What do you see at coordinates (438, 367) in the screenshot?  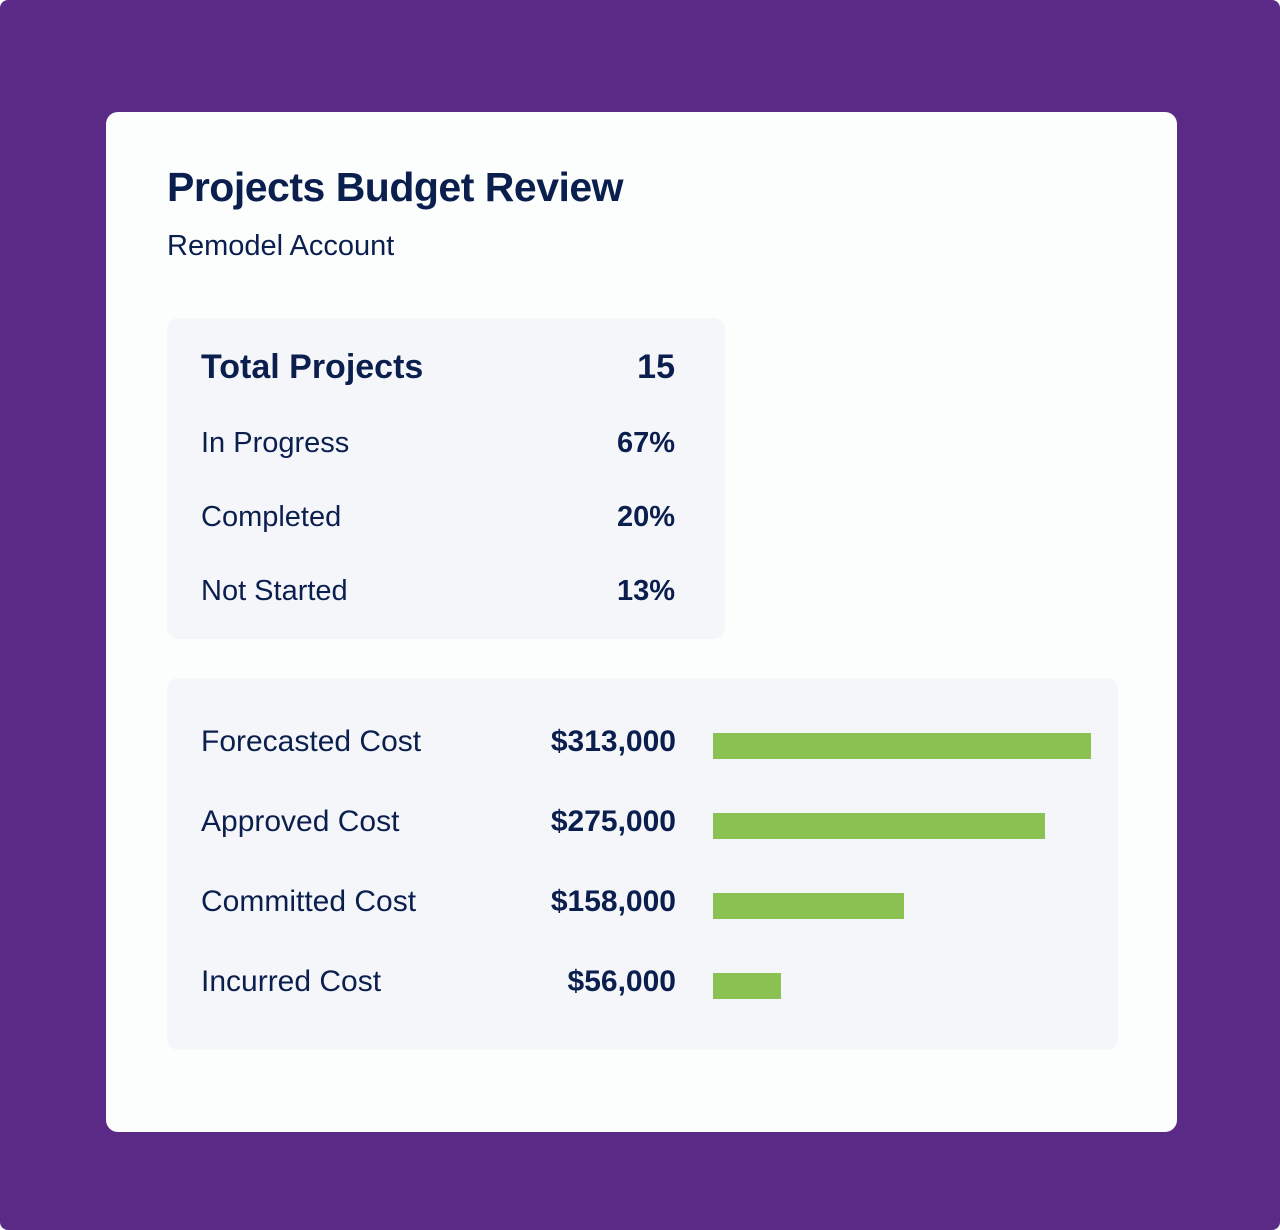 I see `stat-total-projects: Total Projects 15` at bounding box center [438, 367].